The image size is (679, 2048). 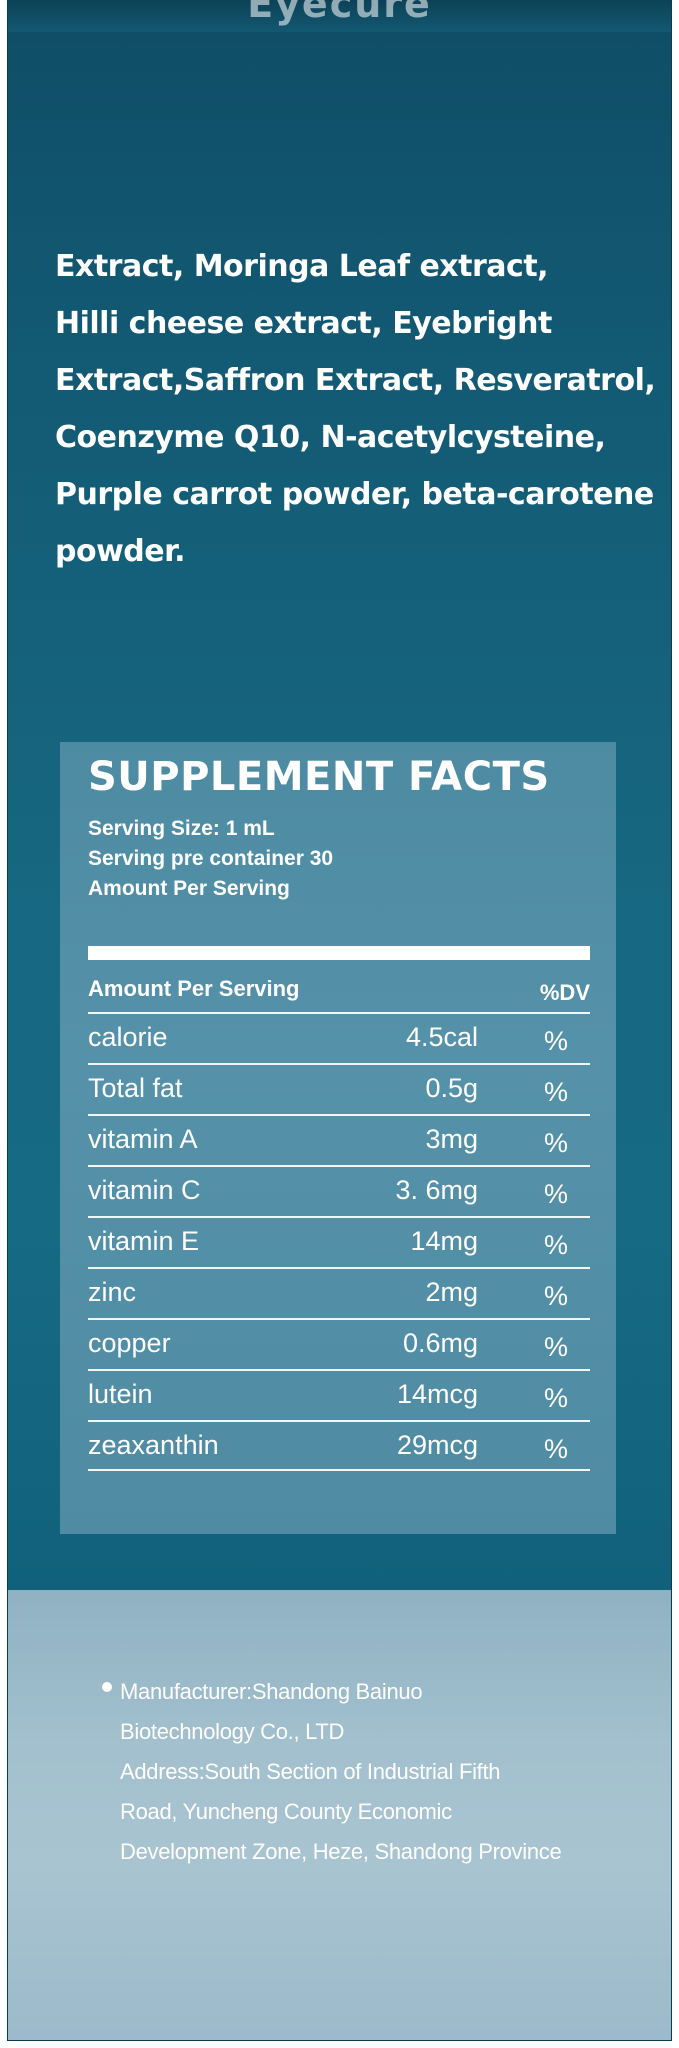 What do you see at coordinates (437, 1394) in the screenshot?
I see `nutrient-amount: 14mcg` at bounding box center [437, 1394].